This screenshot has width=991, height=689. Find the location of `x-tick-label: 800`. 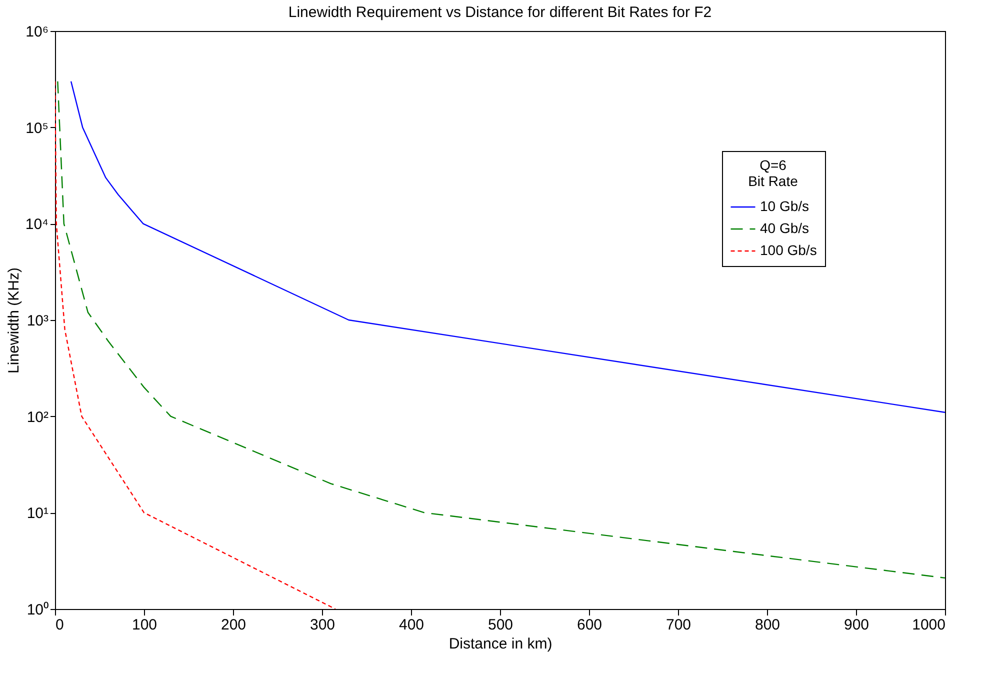

x-tick-label: 800 is located at coordinates (767, 625).